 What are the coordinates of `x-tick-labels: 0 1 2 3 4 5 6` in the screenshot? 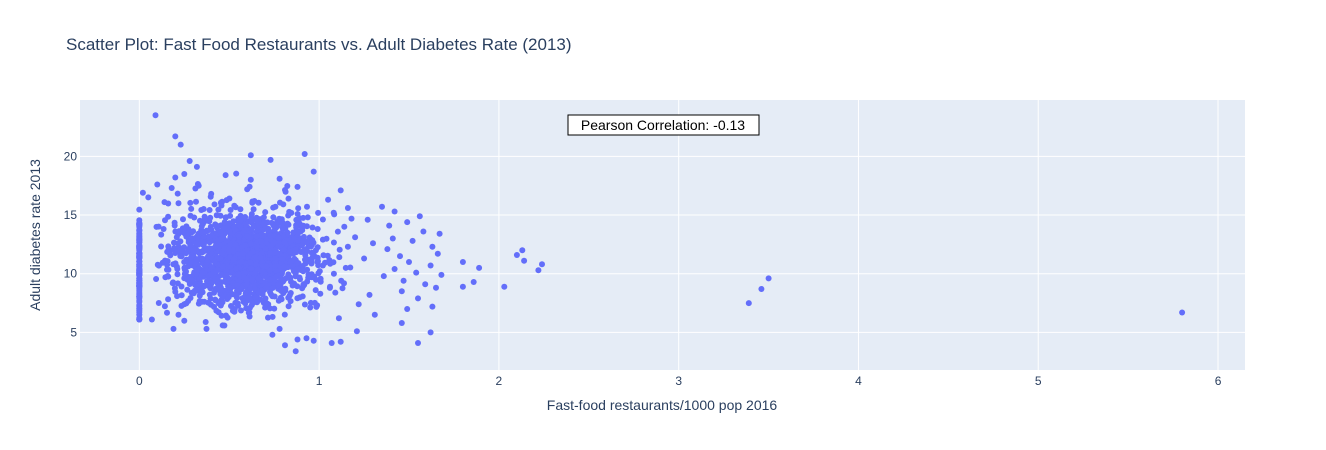 It's located at (679, 381).